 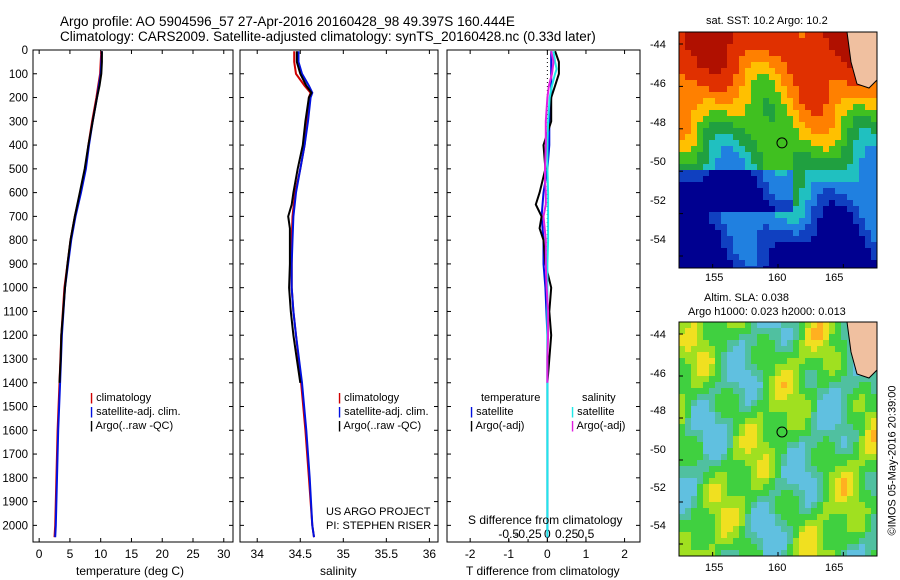 What do you see at coordinates (132, 554) in the screenshot?
I see `xtick-label: 15` at bounding box center [132, 554].